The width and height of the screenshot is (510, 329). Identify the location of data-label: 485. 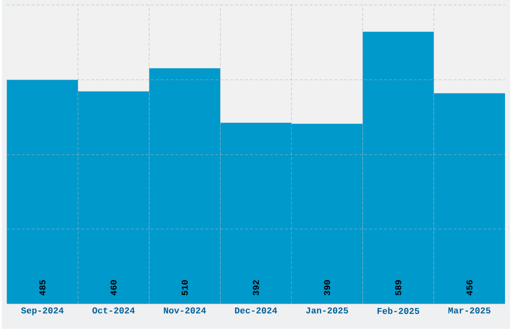
(42, 288).